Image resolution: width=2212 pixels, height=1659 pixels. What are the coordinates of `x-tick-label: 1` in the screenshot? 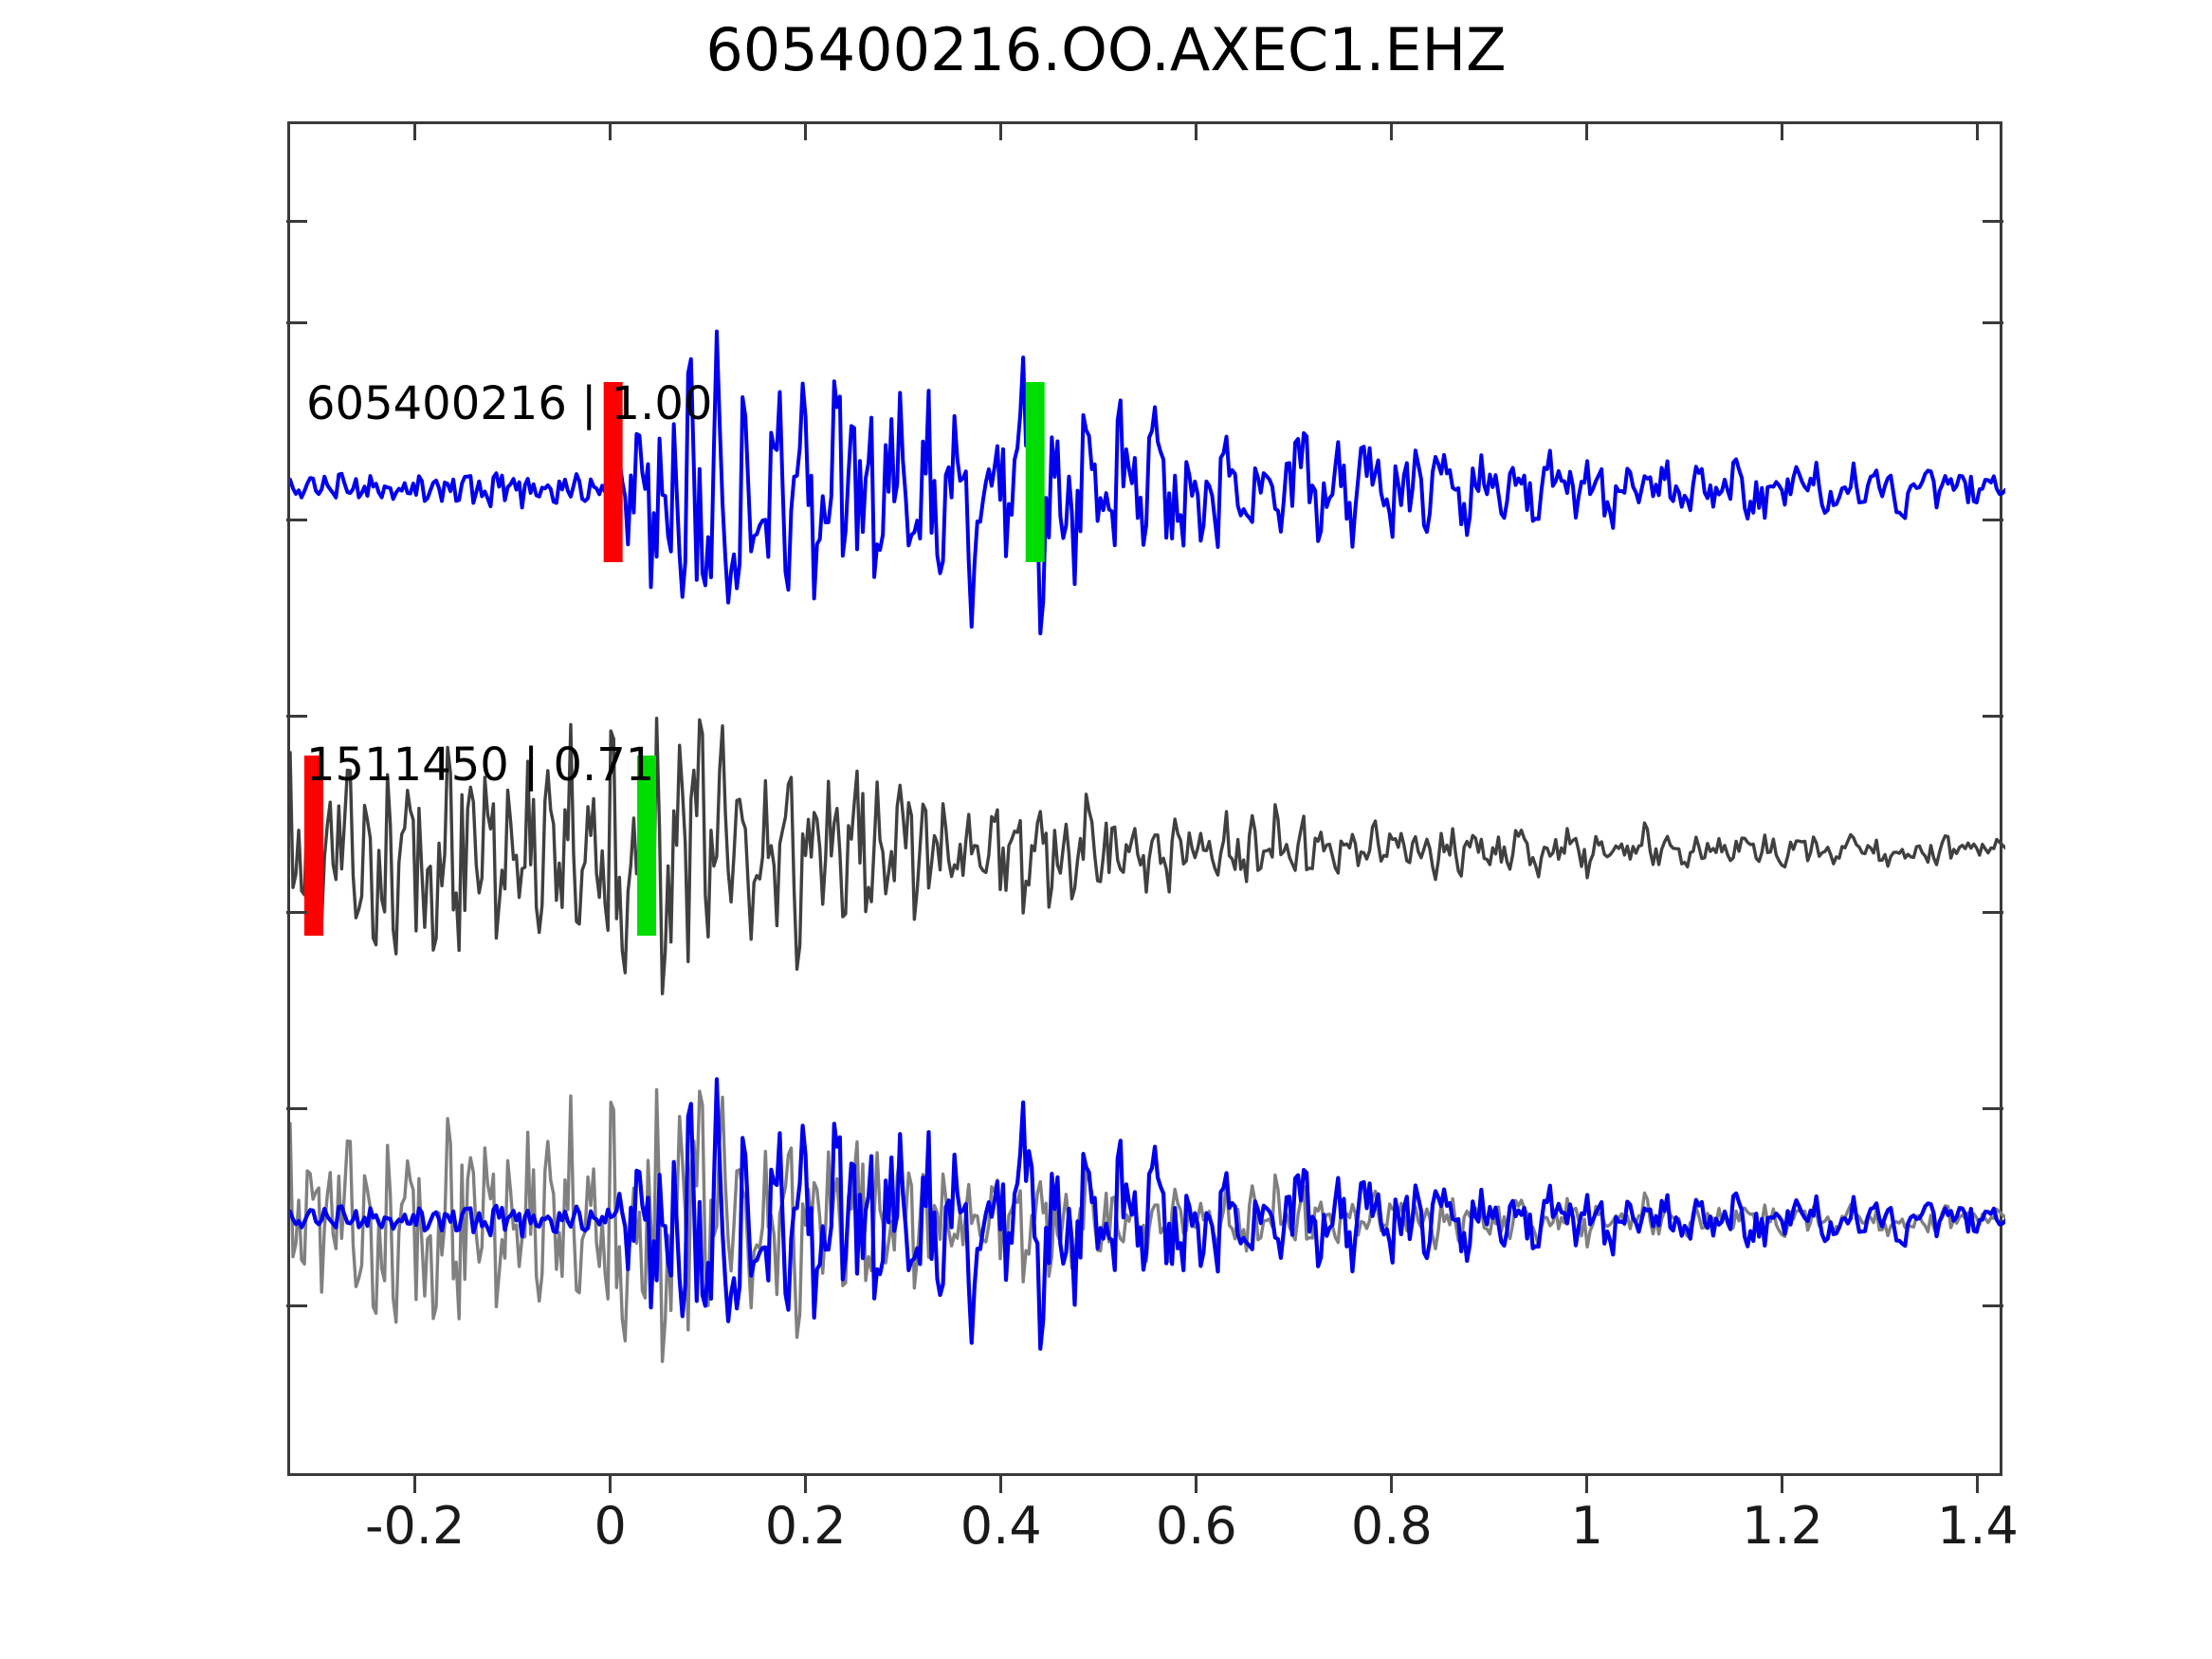 It's located at (1587, 1526).